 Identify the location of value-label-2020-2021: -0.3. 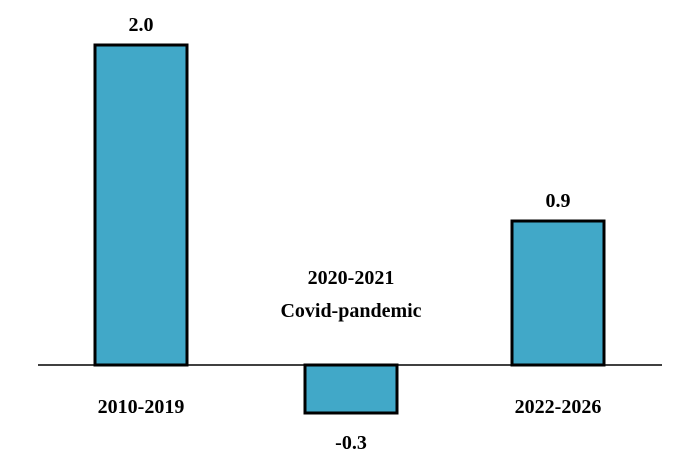
(351, 443).